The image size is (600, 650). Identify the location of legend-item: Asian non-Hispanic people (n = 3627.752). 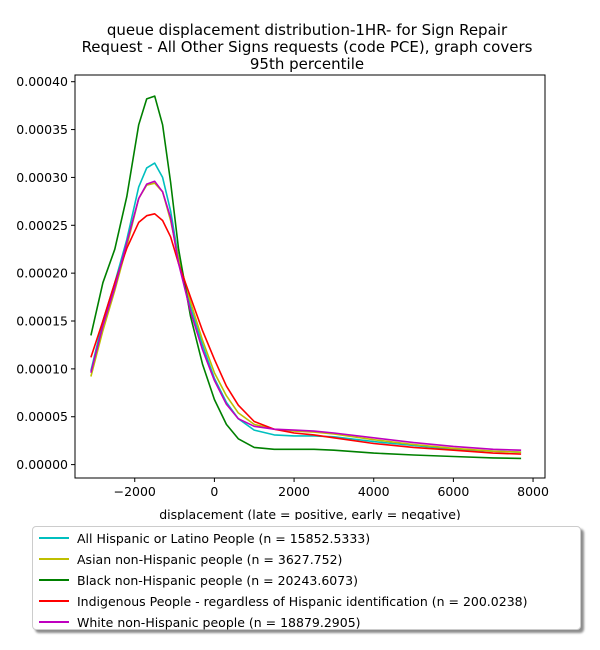
(190, 559).